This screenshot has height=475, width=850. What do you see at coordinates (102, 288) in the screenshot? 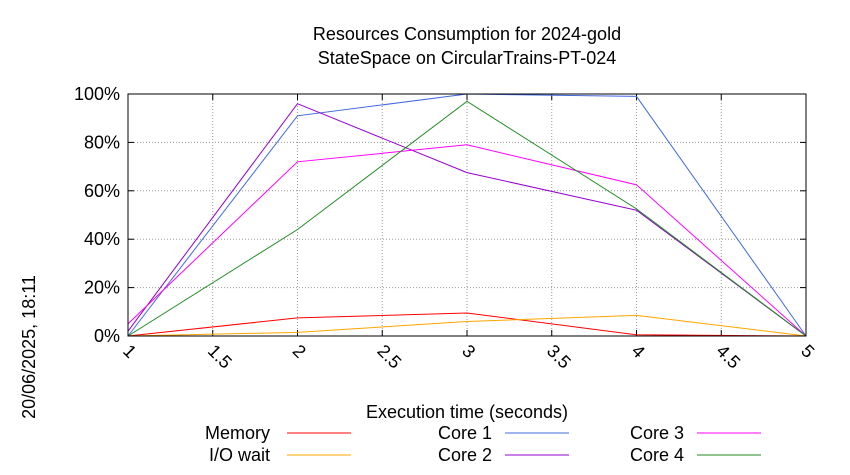
I see `y-tick-label: 20%` at bounding box center [102, 288].